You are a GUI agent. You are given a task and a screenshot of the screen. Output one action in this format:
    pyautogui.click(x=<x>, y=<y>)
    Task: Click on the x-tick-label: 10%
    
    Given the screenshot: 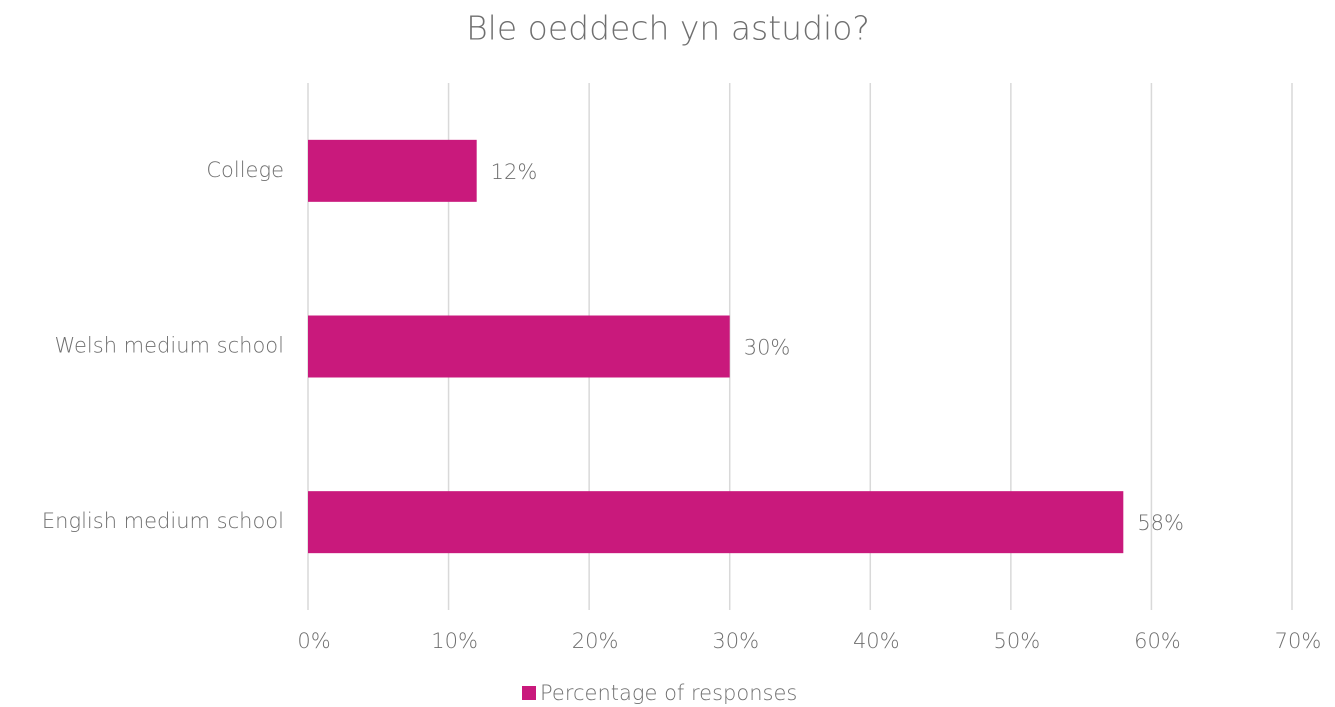 What is the action you would take?
    pyautogui.click(x=454, y=641)
    